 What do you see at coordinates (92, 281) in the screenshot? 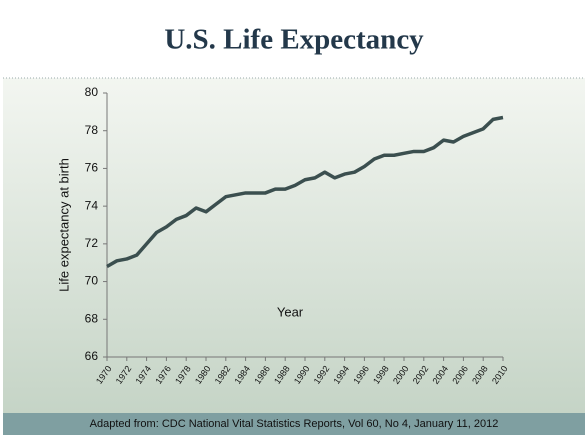
I see `y-tick-label: 70` at bounding box center [92, 281].